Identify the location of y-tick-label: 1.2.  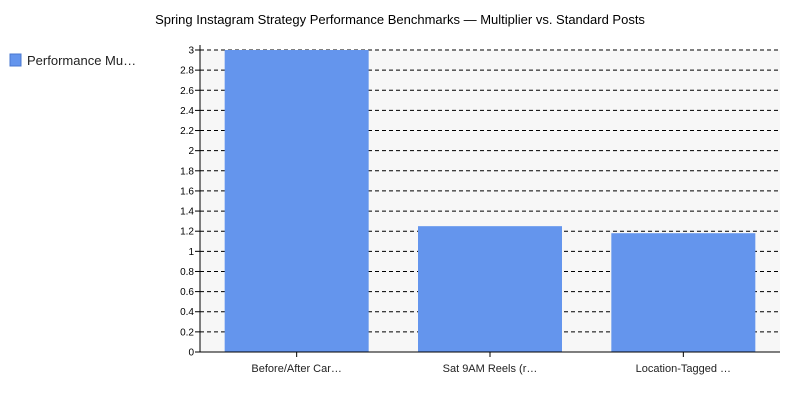
(187, 232).